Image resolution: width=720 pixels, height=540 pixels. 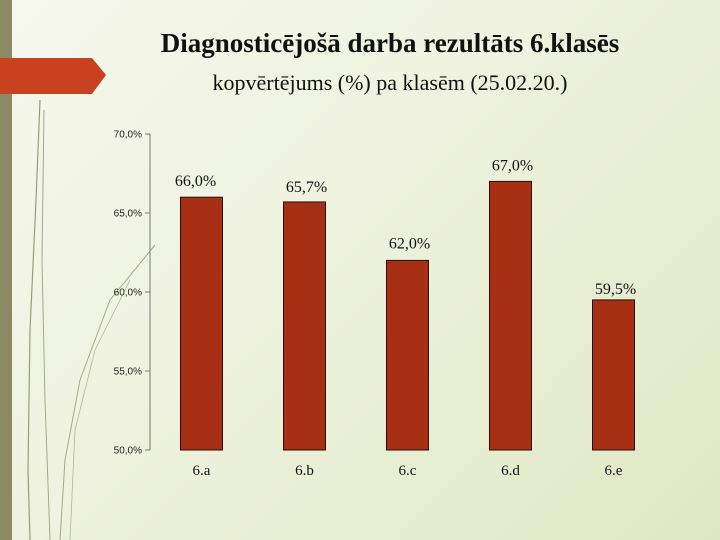 I want to click on y-tick-label: 70,0%, so click(x=128, y=135).